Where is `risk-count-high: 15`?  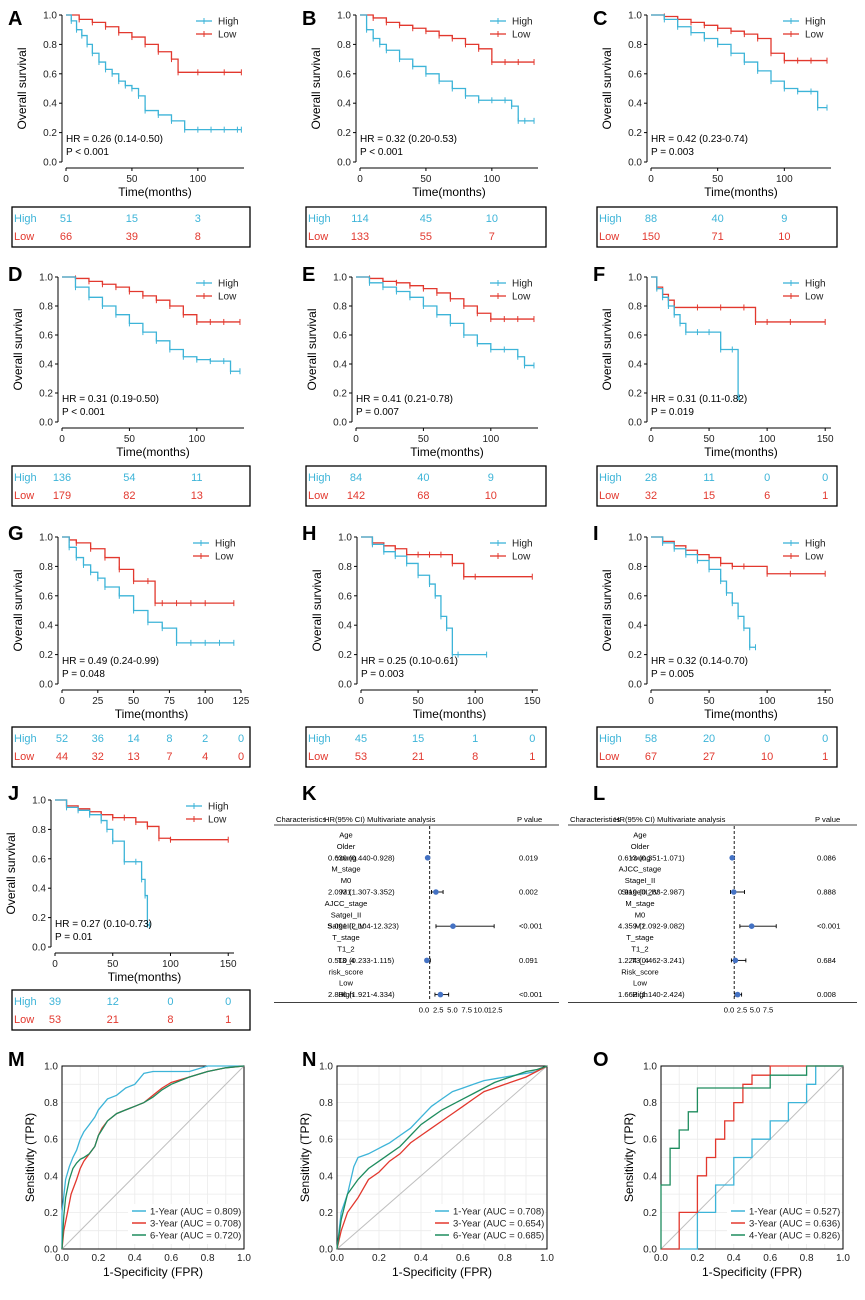
risk-count-high: 15 is located at coordinates (418, 739).